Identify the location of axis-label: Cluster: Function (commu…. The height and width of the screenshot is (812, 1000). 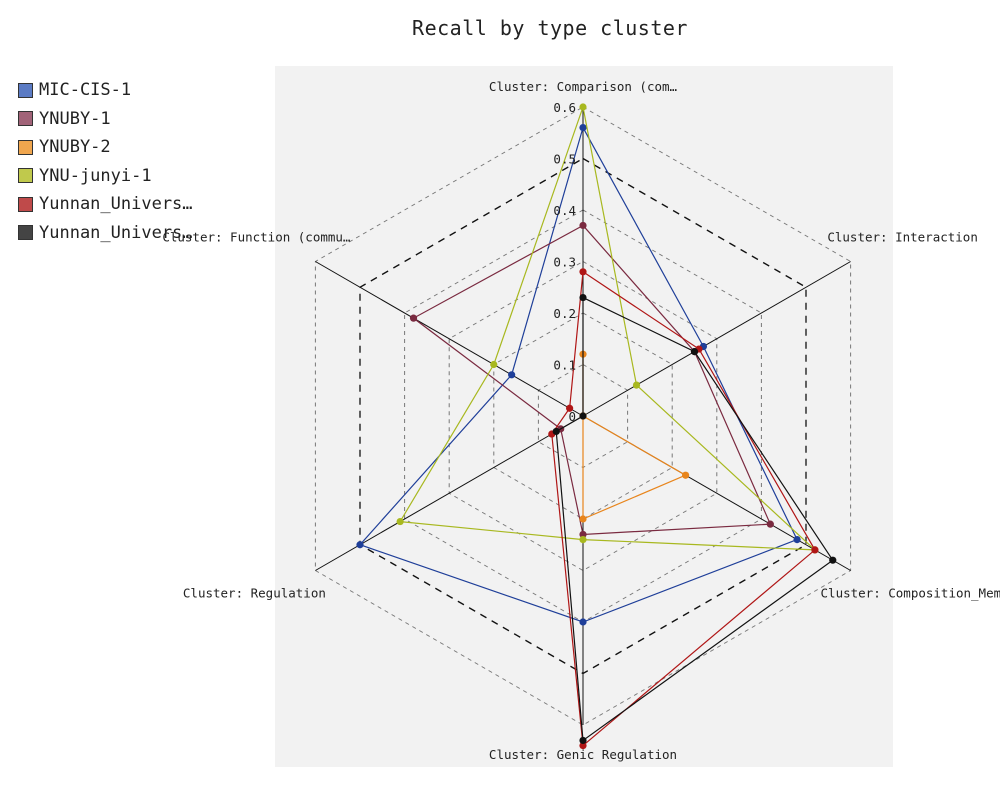
(256, 237).